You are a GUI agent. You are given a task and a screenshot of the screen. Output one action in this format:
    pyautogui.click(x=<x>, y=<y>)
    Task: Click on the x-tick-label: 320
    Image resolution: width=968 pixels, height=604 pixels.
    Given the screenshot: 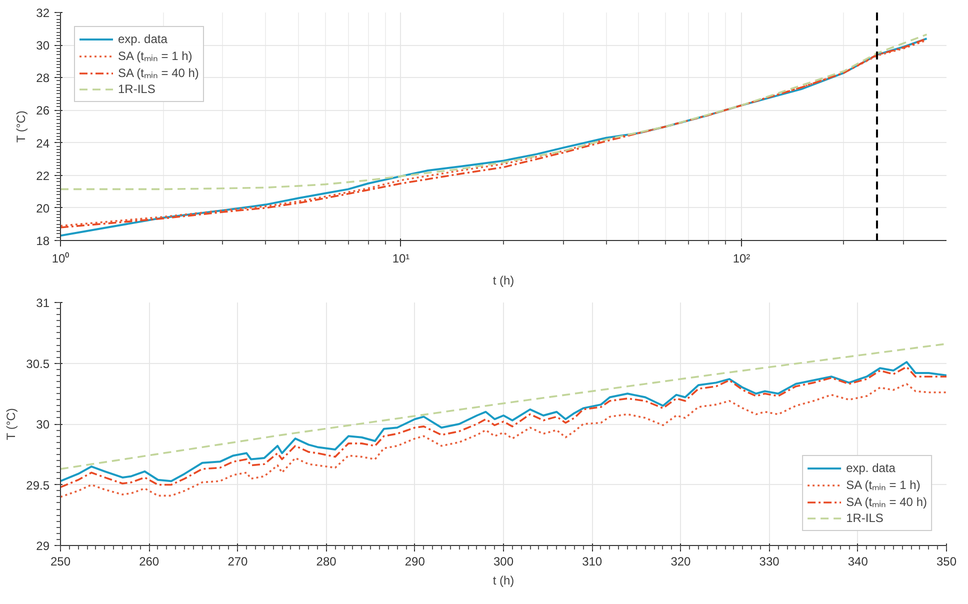 What is the action you would take?
    pyautogui.click(x=681, y=561)
    